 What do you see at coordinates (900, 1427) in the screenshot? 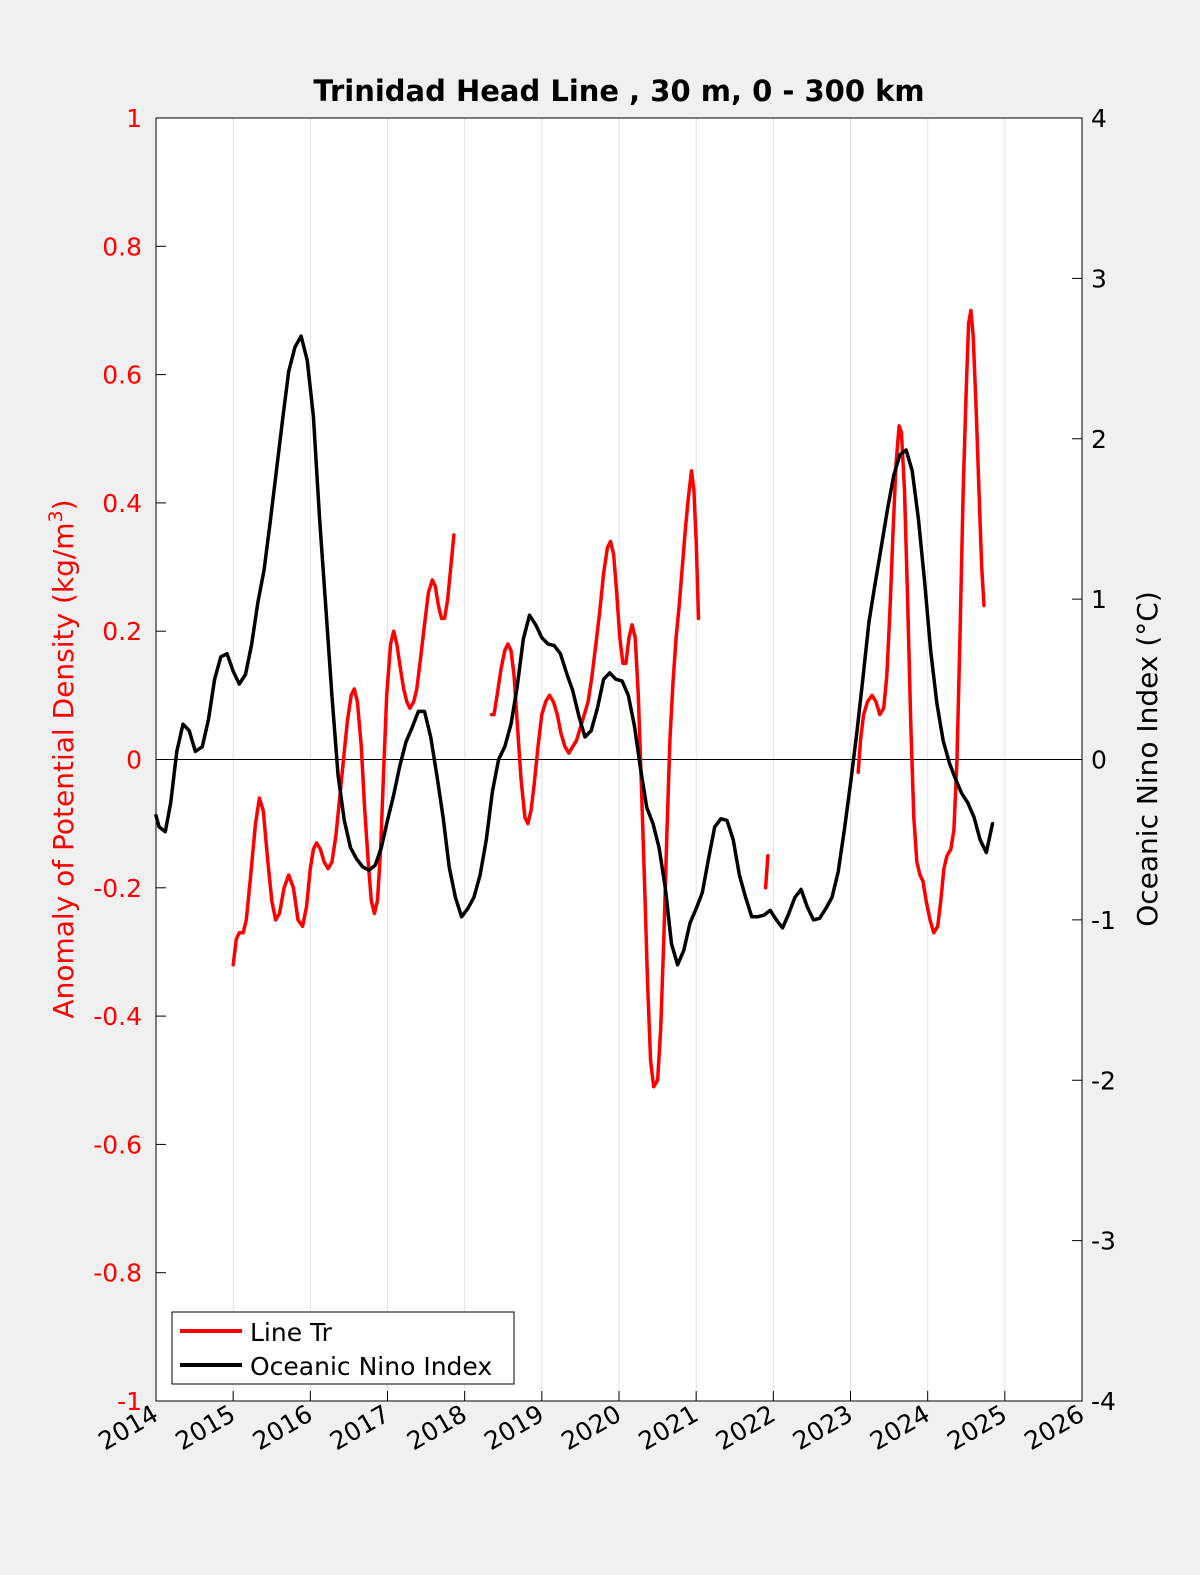
I see `x-tick-label: 2024` at bounding box center [900, 1427].